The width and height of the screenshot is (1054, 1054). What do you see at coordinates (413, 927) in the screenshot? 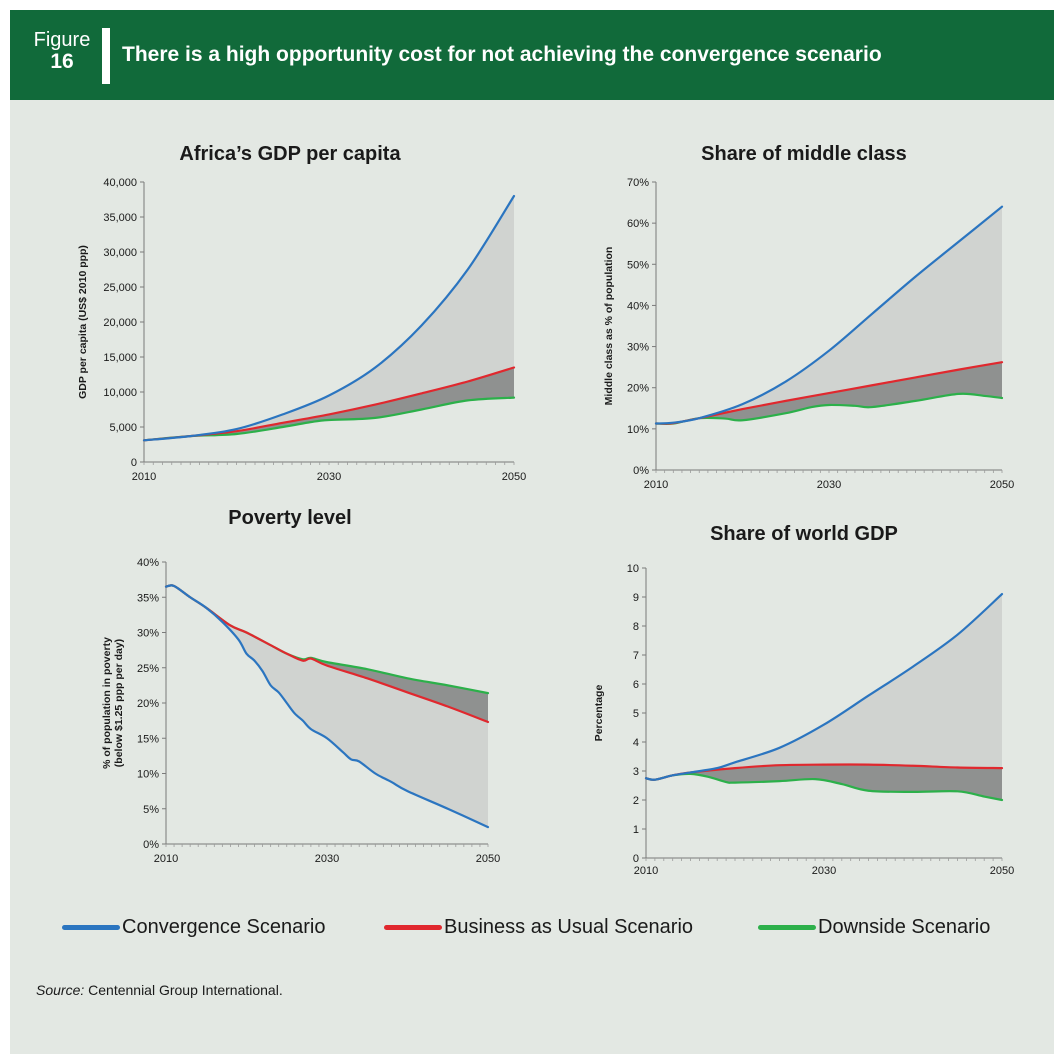
I see `legend-line-business-as-usual` at bounding box center [413, 927].